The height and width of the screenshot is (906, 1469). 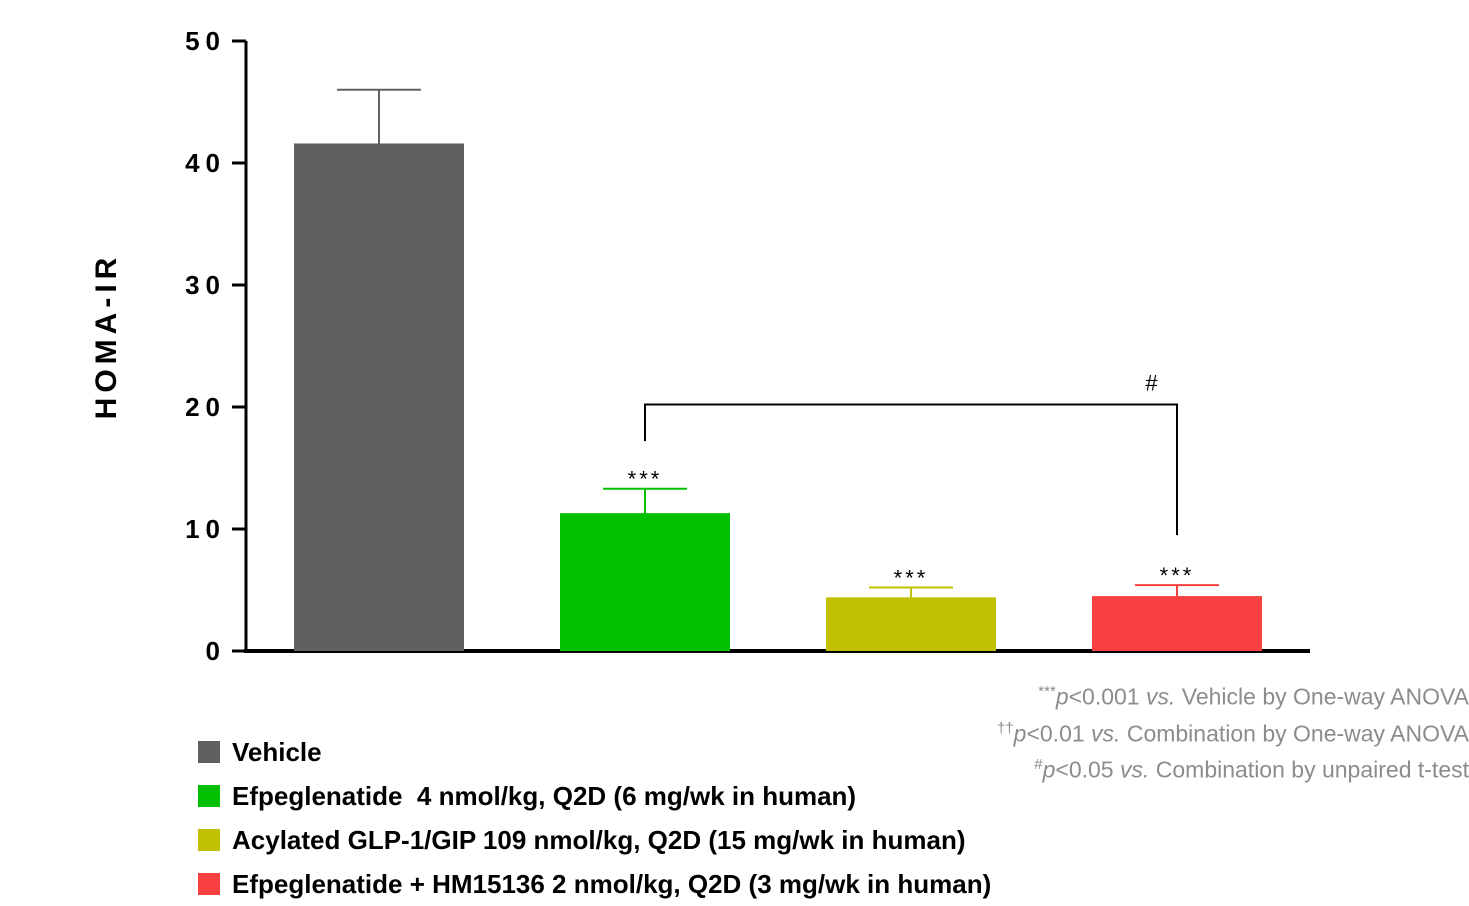 What do you see at coordinates (205, 529) in the screenshot?
I see `y-tick-label: 10` at bounding box center [205, 529].